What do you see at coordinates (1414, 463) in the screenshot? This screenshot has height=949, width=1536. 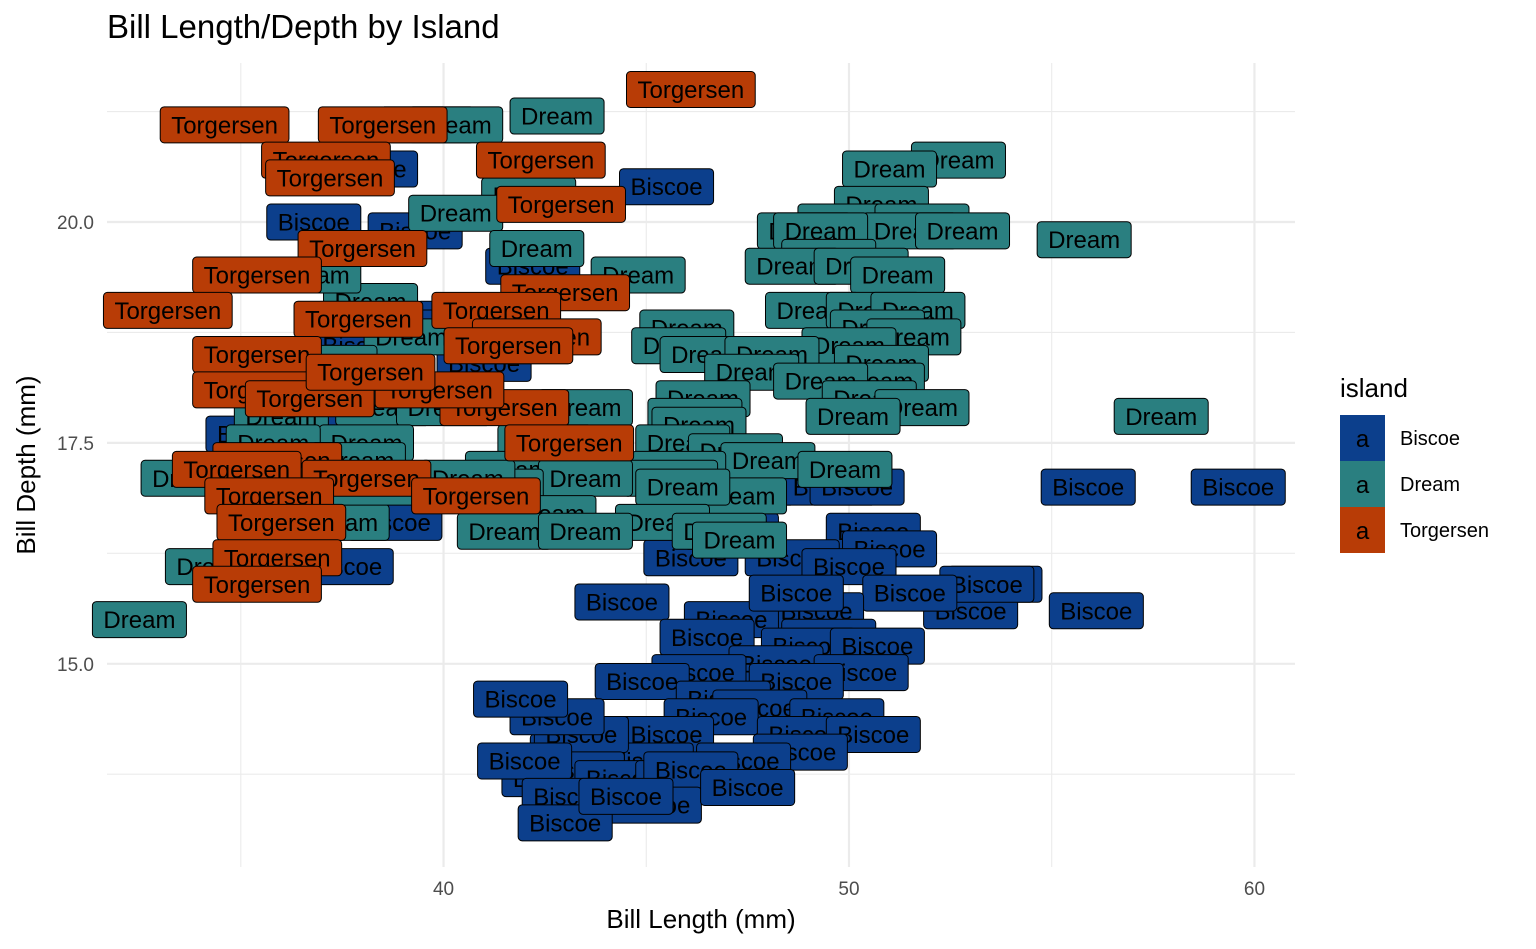 I see `legend: island a Biscoe a Dream a Torgersen` at bounding box center [1414, 463].